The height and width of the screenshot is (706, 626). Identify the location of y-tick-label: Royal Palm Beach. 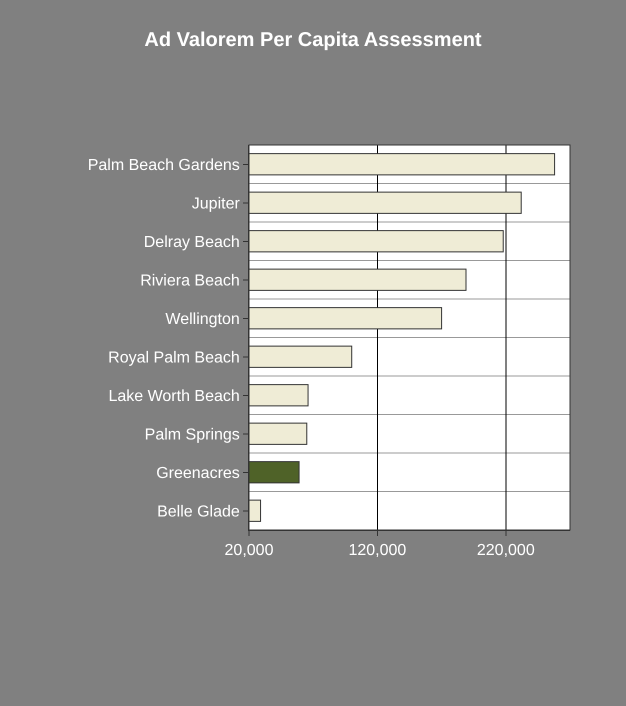
(174, 357).